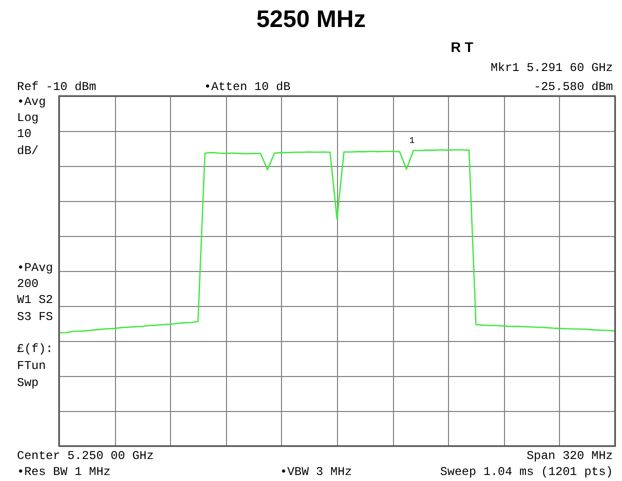 The height and width of the screenshot is (481, 622). I want to click on text: Mkr1 5.291 60 GHz, so click(551, 68).